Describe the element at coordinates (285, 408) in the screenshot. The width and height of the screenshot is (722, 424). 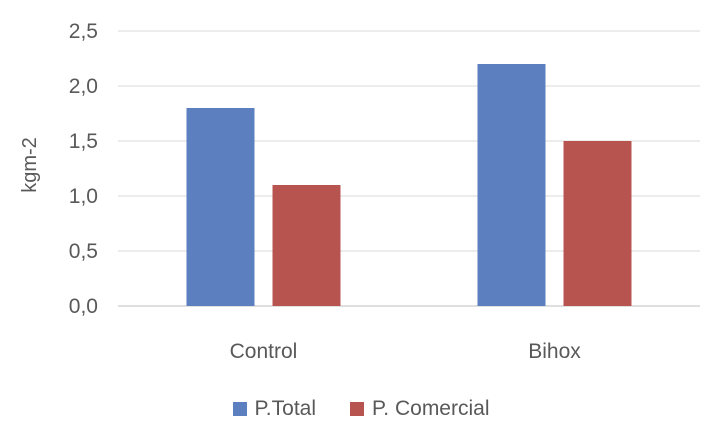
I see `legend-label-p-total: P.Total` at that location.